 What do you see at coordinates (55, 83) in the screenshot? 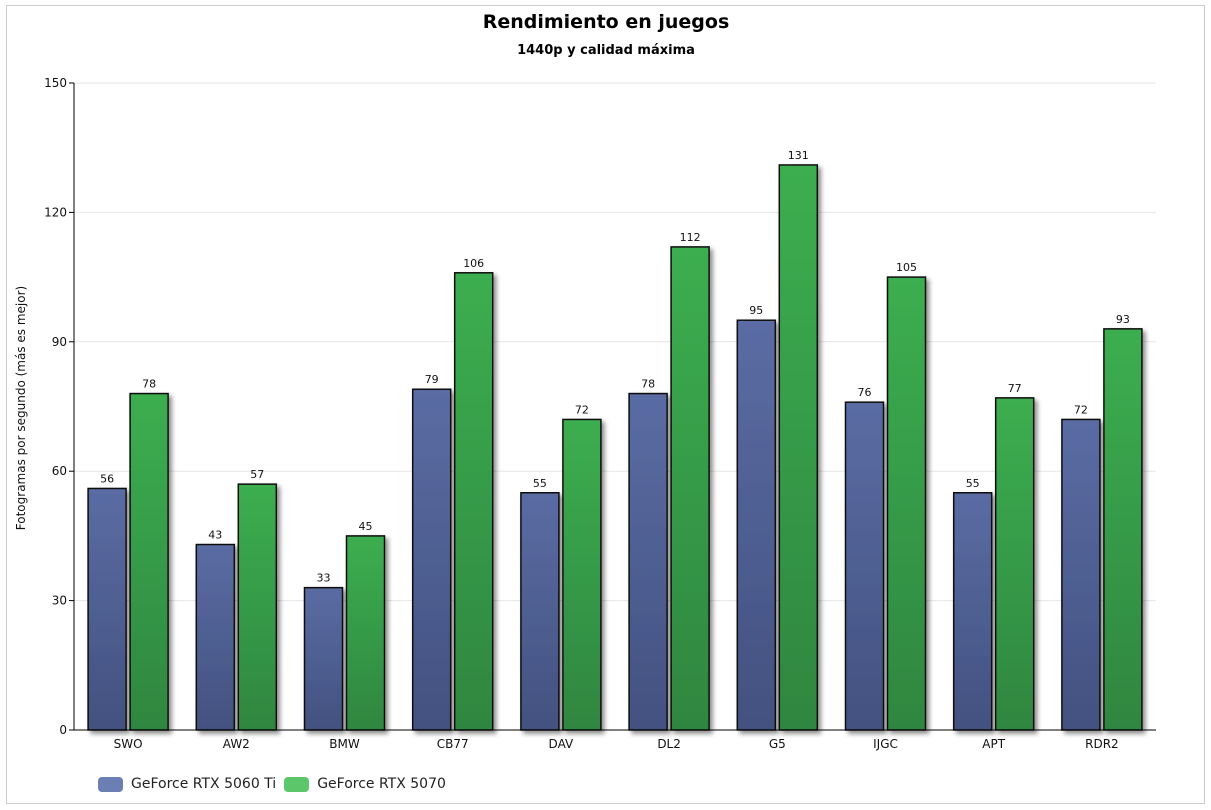
I see `y-tick-label: 150` at bounding box center [55, 83].